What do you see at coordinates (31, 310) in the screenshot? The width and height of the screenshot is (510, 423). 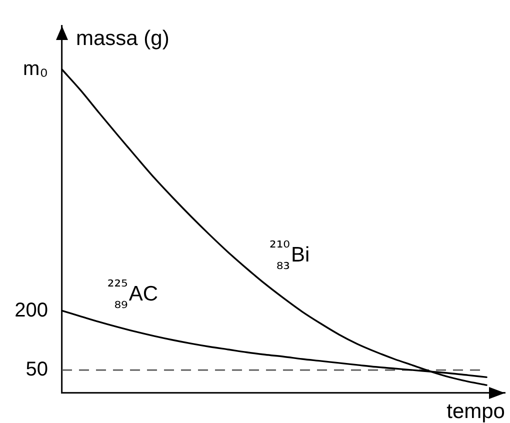 I see `y-tick-label: 200` at bounding box center [31, 310].